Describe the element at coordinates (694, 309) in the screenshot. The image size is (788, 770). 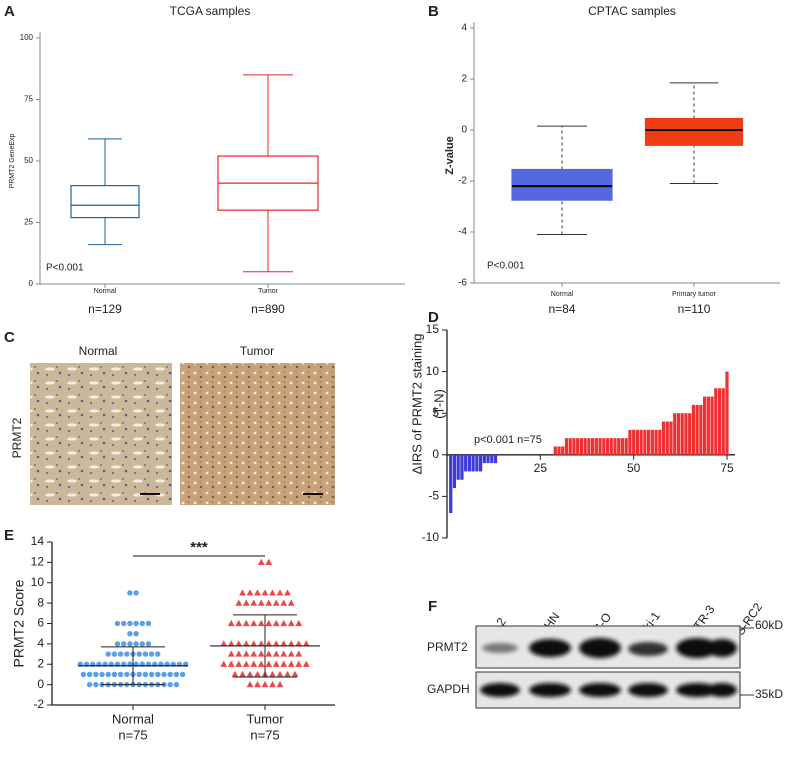
I see `n-label: n=110` at that location.